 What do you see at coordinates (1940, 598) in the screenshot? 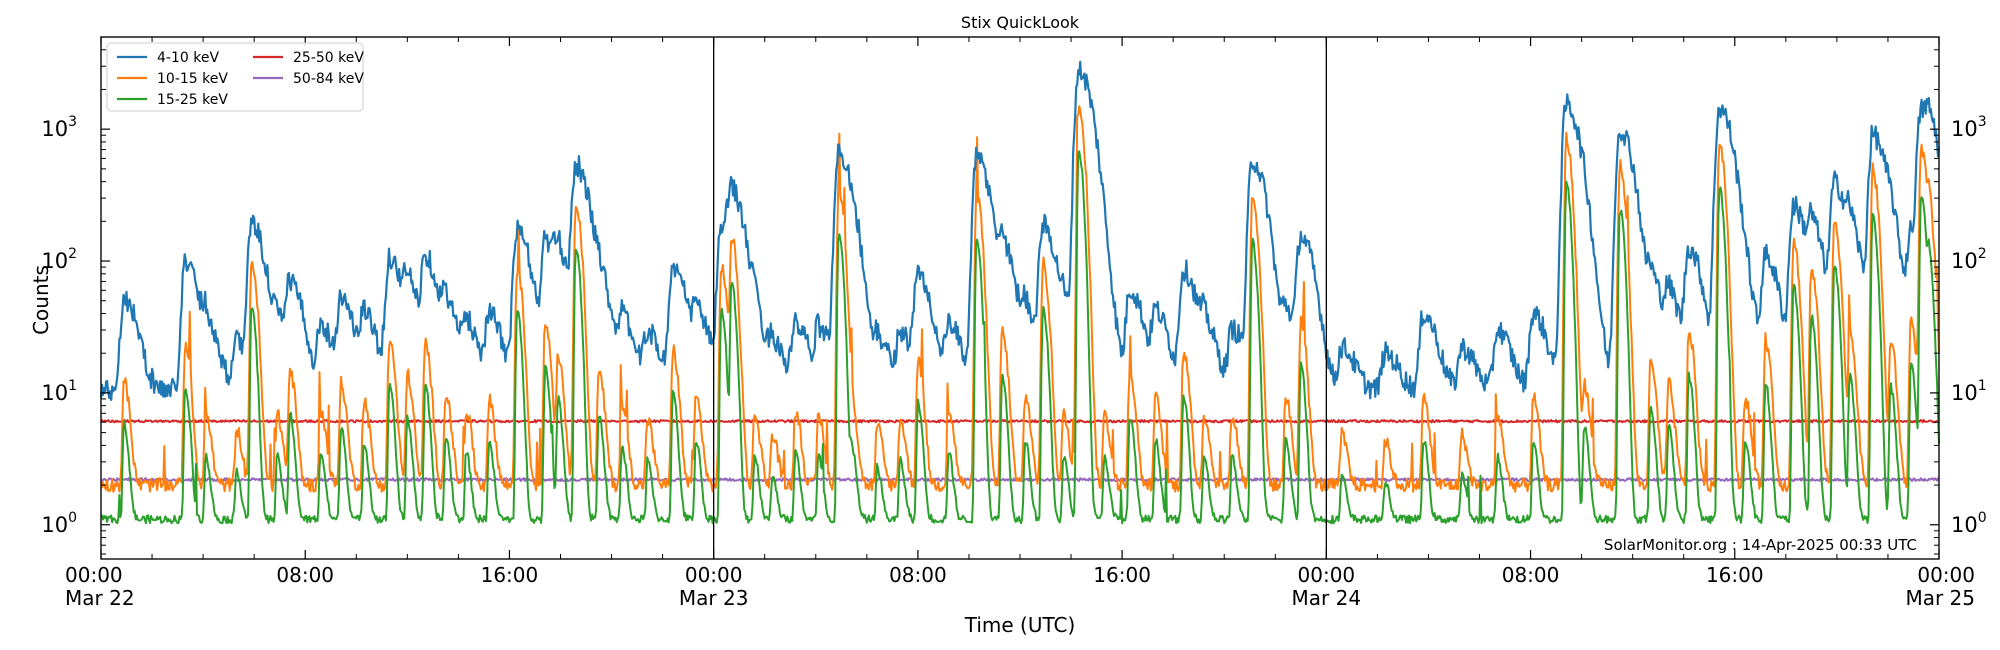
I see `x-tick-label-date: Mar 25` at bounding box center [1940, 598].